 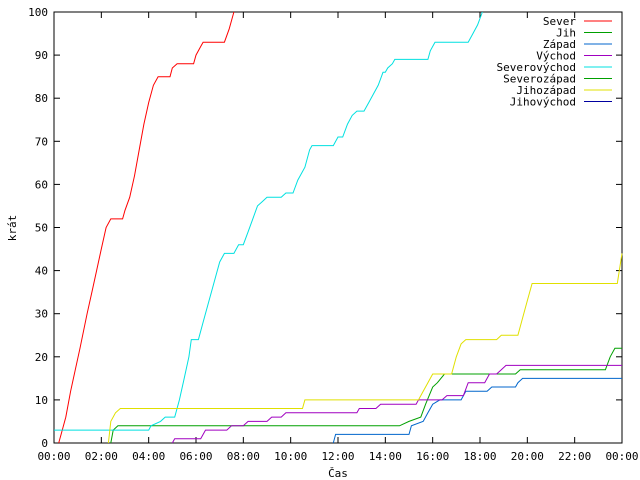 What do you see at coordinates (41, 400) in the screenshot?
I see `y-tick-label: 10` at bounding box center [41, 400].